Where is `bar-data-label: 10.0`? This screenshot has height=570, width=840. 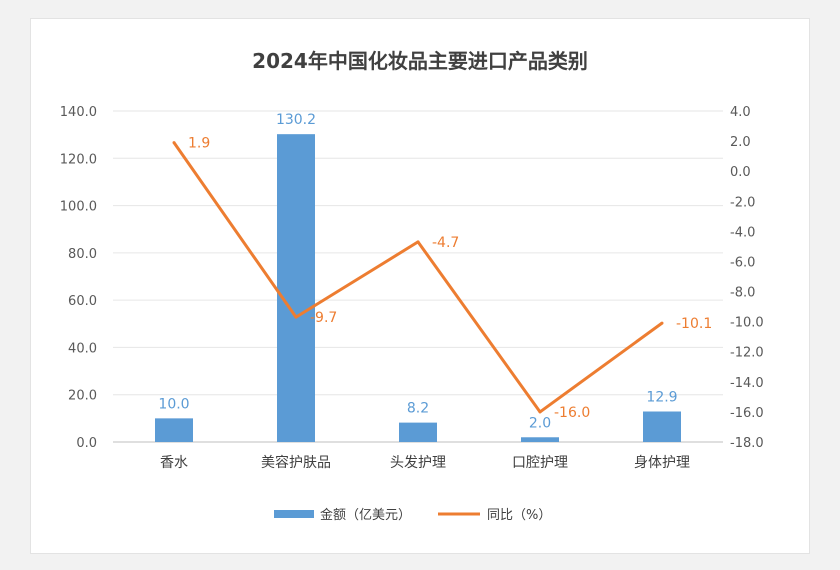
bar-data-label: 10.0 is located at coordinates (173, 404).